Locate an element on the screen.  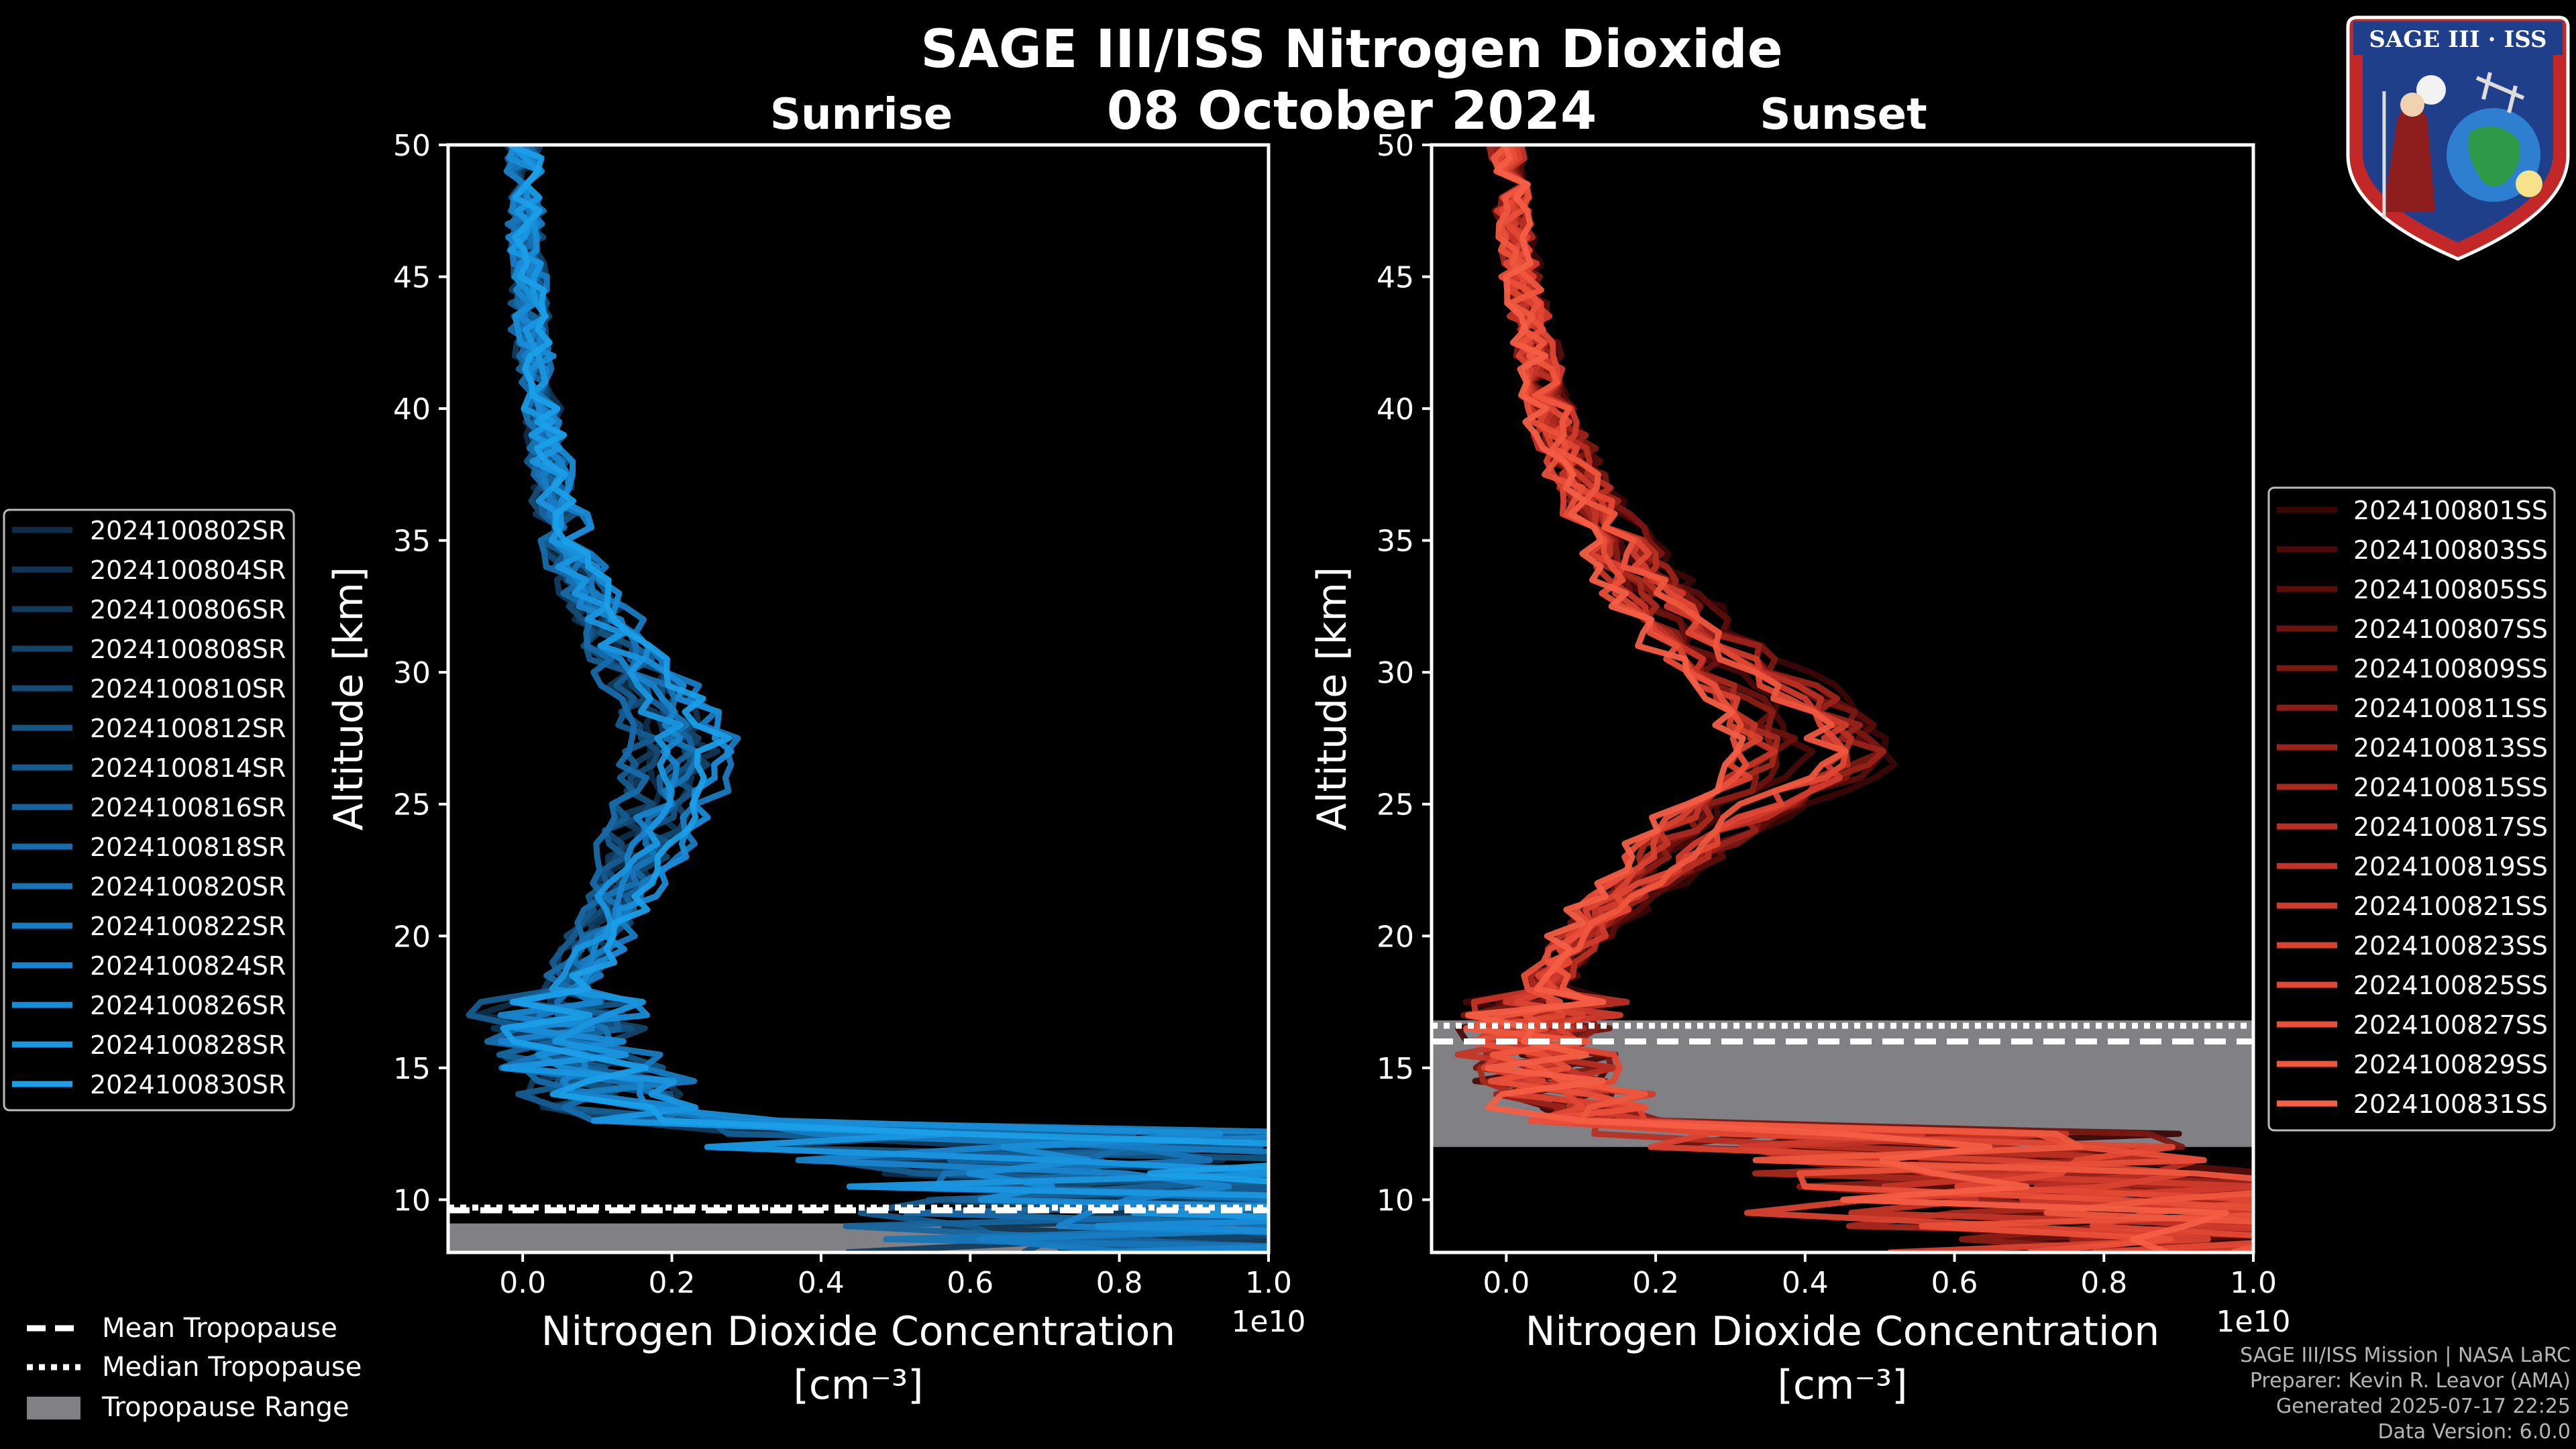
sunrise-legend-label: 2024100826SR is located at coordinates (188, 1005).